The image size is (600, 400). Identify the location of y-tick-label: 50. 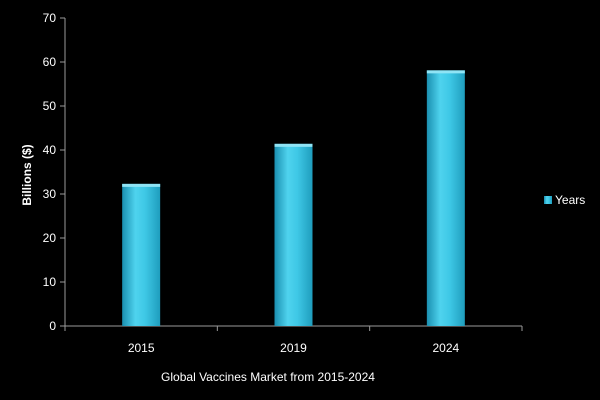
(50, 106).